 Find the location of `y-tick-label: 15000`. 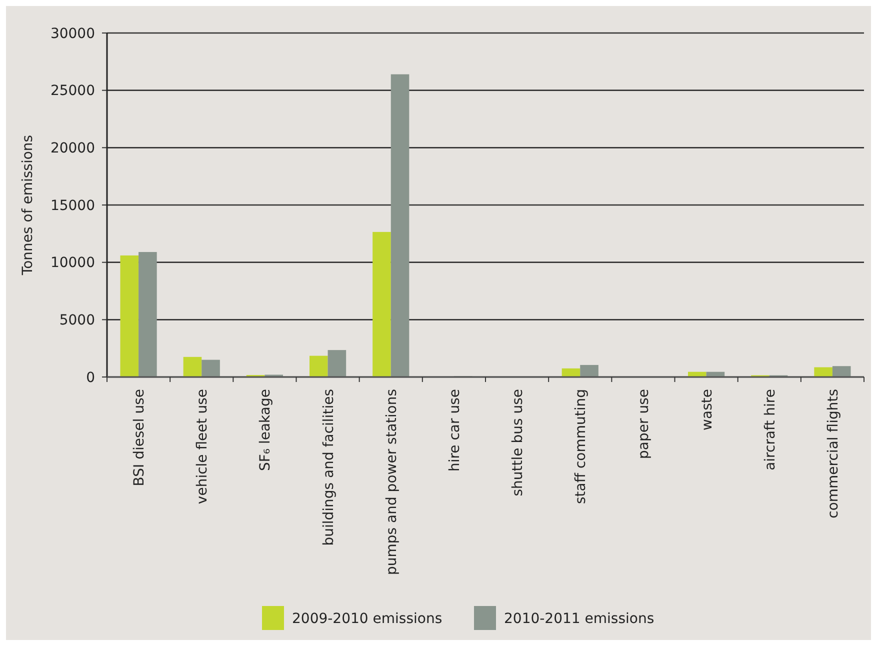

y-tick-label: 15000 is located at coordinates (72, 206).